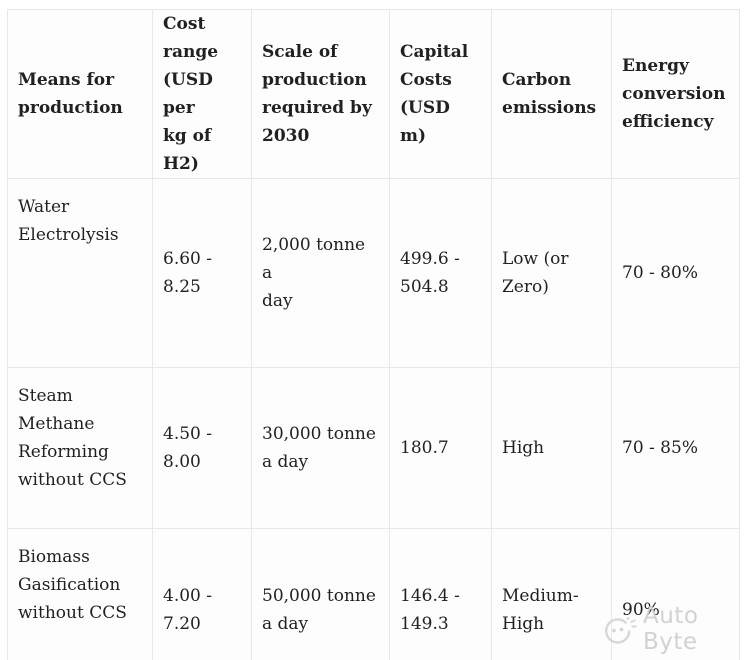 The image size is (745, 660). What do you see at coordinates (440, 94) in the screenshot?
I see `header-cell-capital-costs: Capital Costs (USD m)` at bounding box center [440, 94].